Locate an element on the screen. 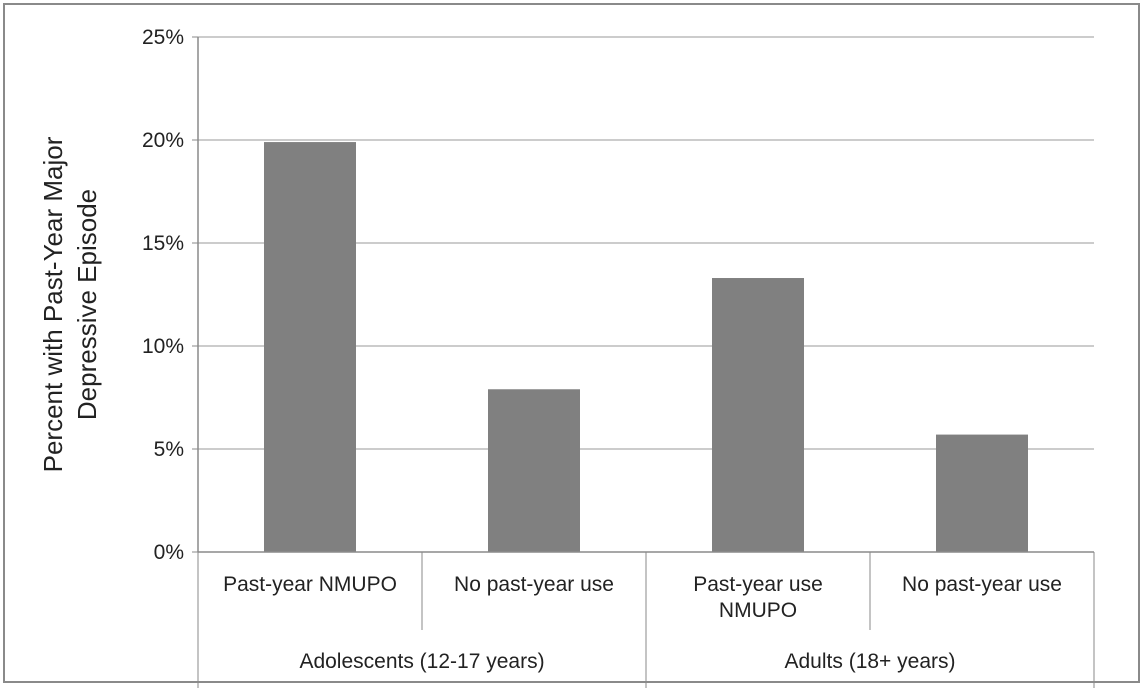 The width and height of the screenshot is (1145, 688). y-tick-label: 20% is located at coordinates (163, 140).